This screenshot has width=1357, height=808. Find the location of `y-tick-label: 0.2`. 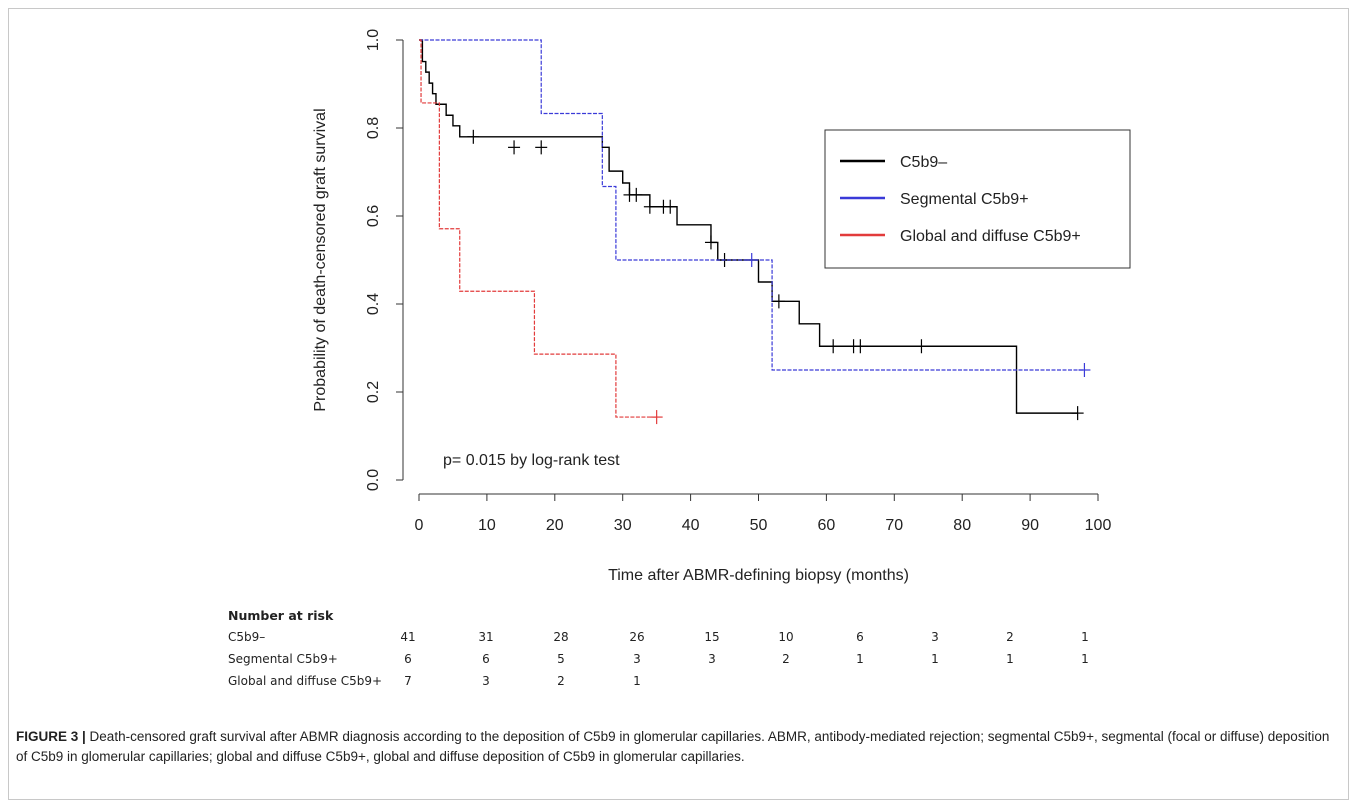

y-tick-label: 0.2 is located at coordinates (373, 392).